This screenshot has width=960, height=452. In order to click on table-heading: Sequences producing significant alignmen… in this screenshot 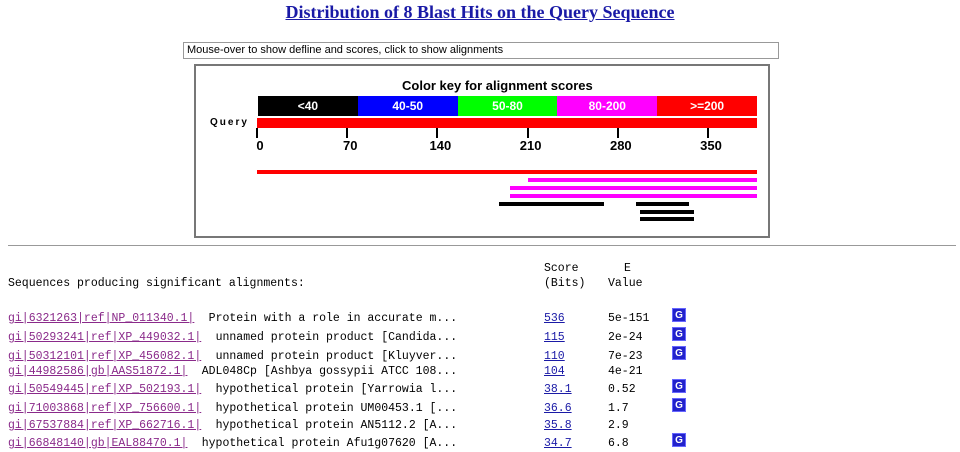, I will do `click(156, 283)`.